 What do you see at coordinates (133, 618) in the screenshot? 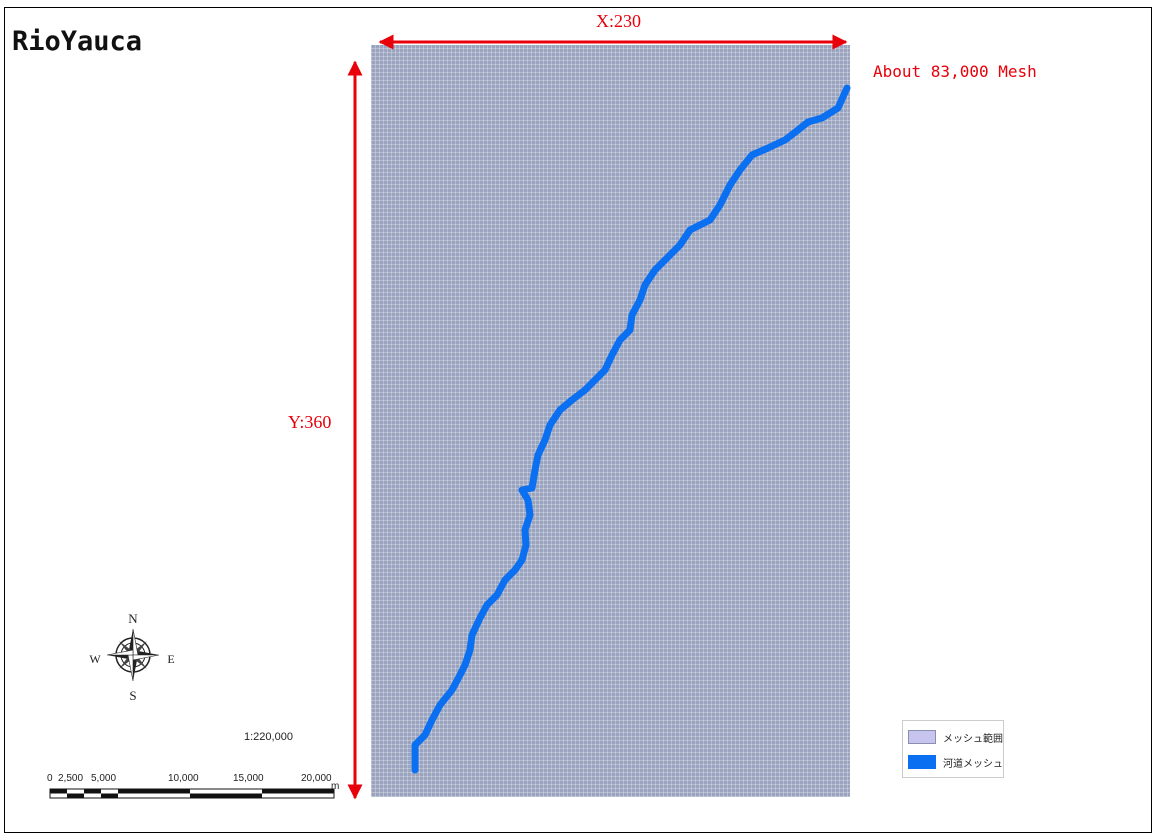
I see `compass-north-label: N` at bounding box center [133, 618].